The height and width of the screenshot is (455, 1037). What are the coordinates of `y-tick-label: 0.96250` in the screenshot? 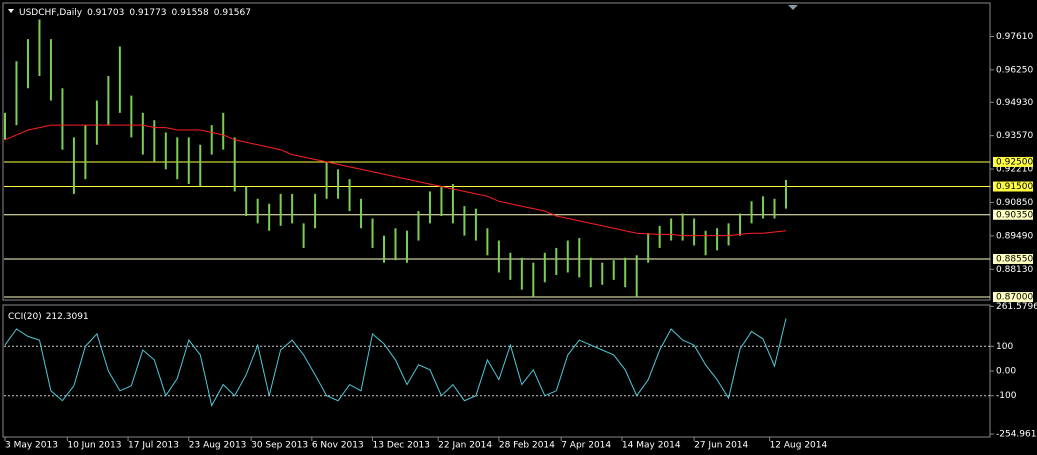 It's located at (1014, 70).